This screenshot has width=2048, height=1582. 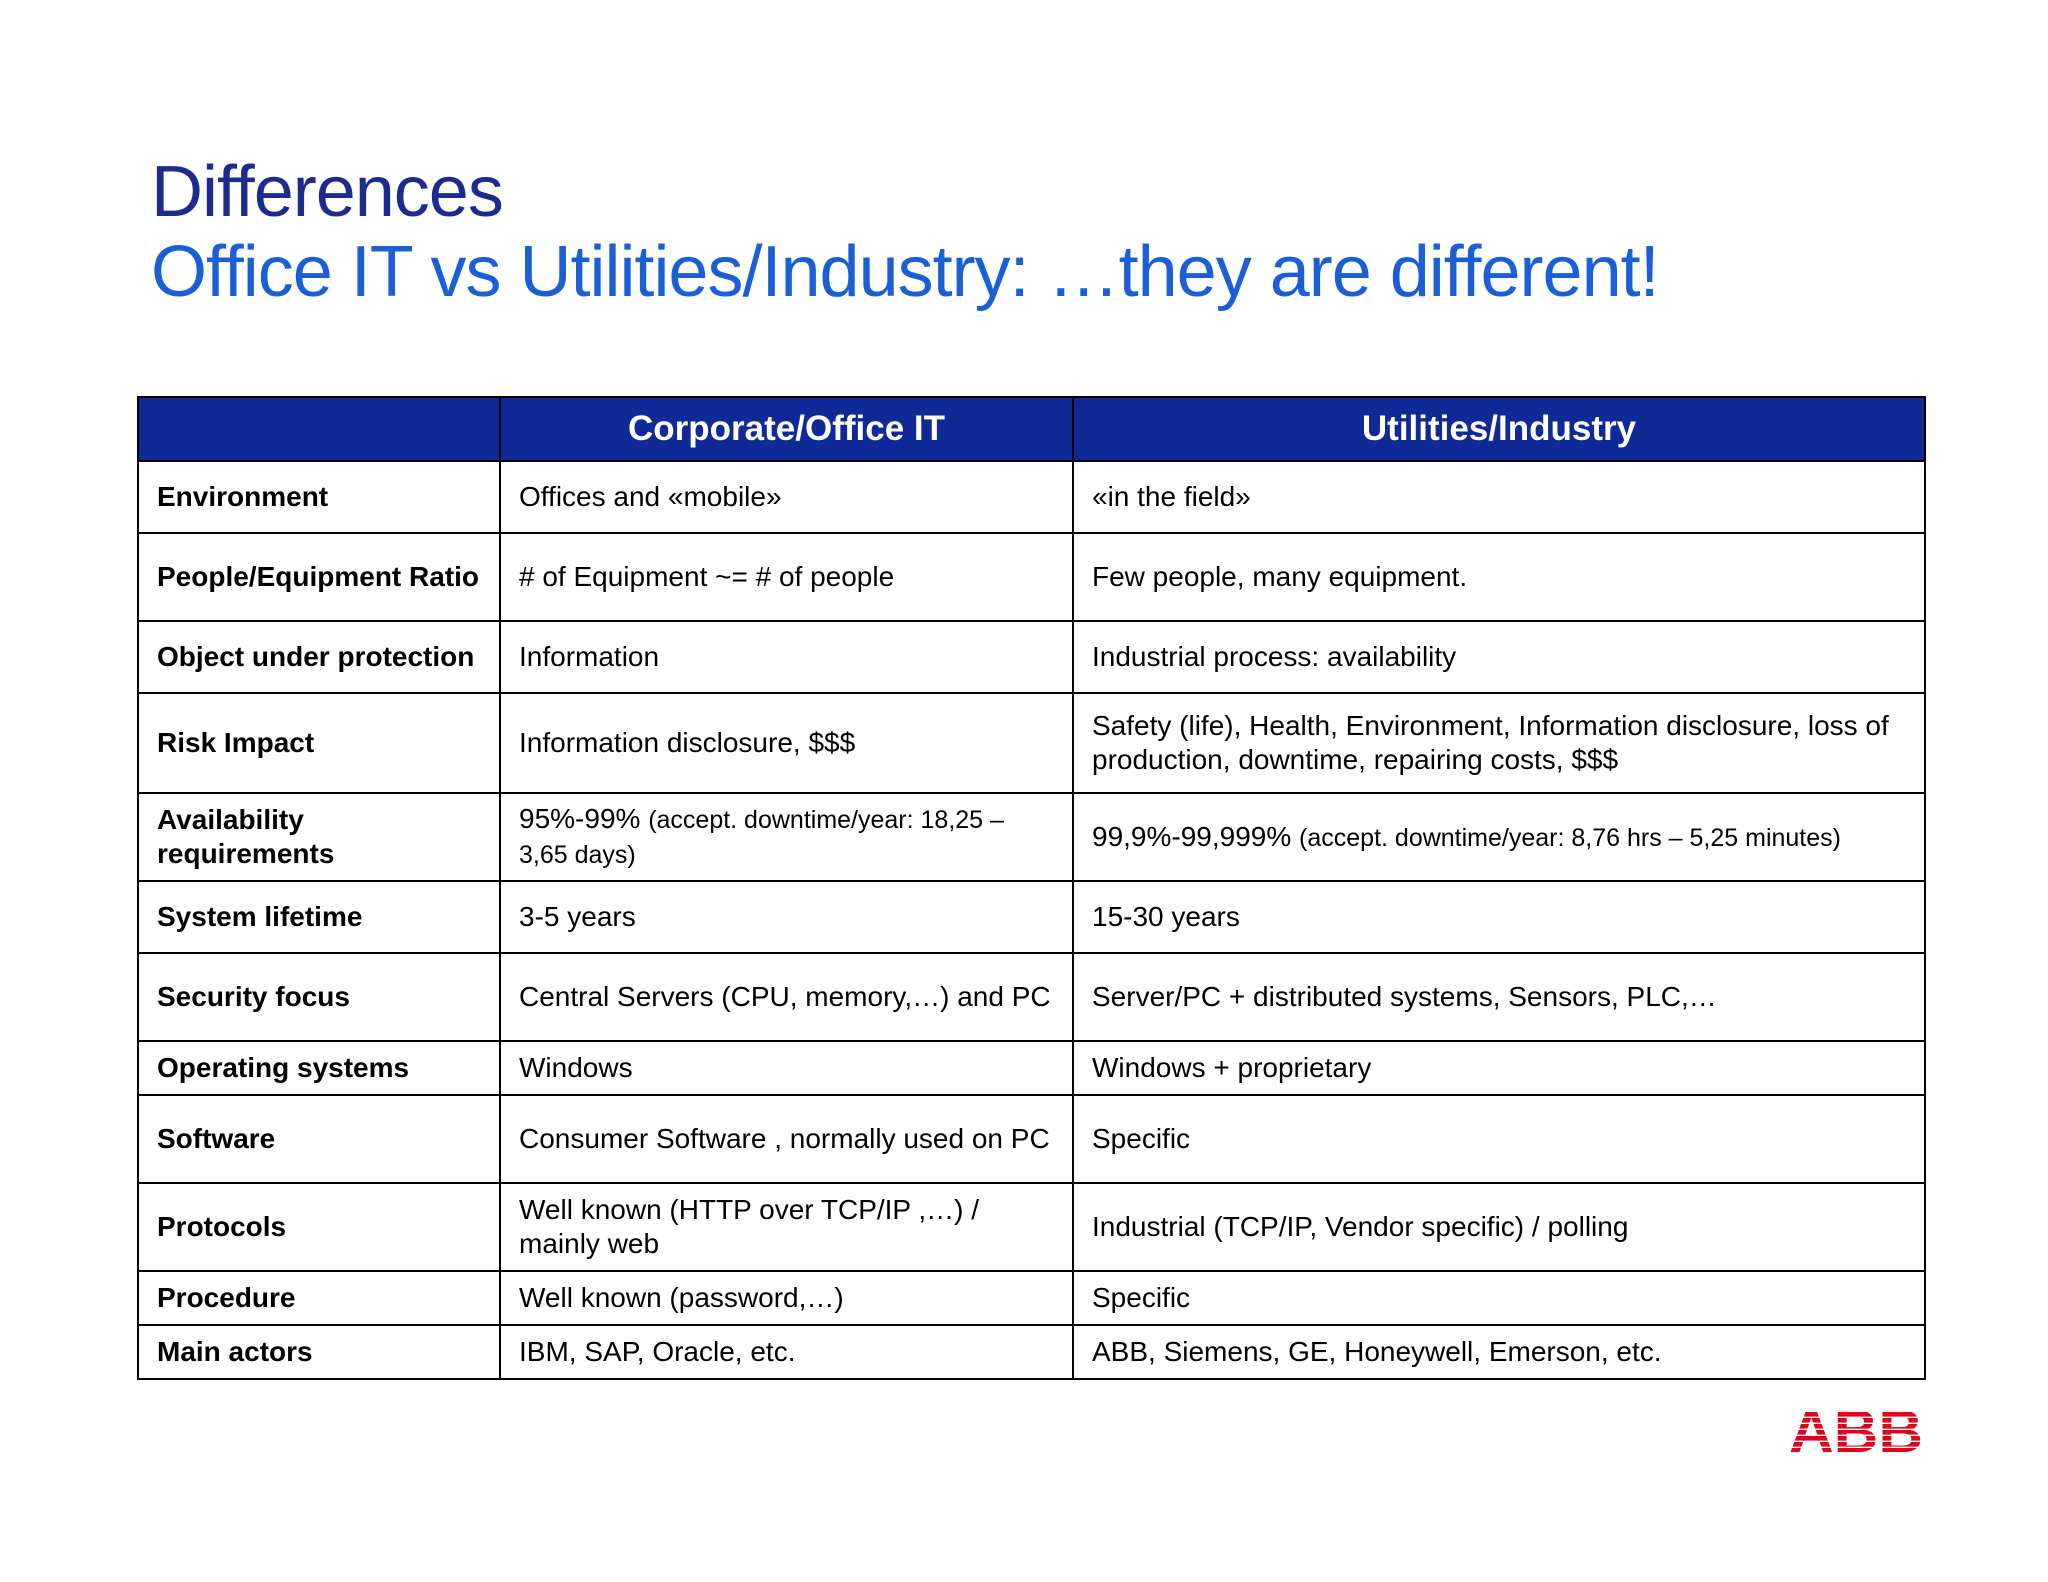 What do you see at coordinates (319, 1068) in the screenshot?
I see `row-label: Operating systems` at bounding box center [319, 1068].